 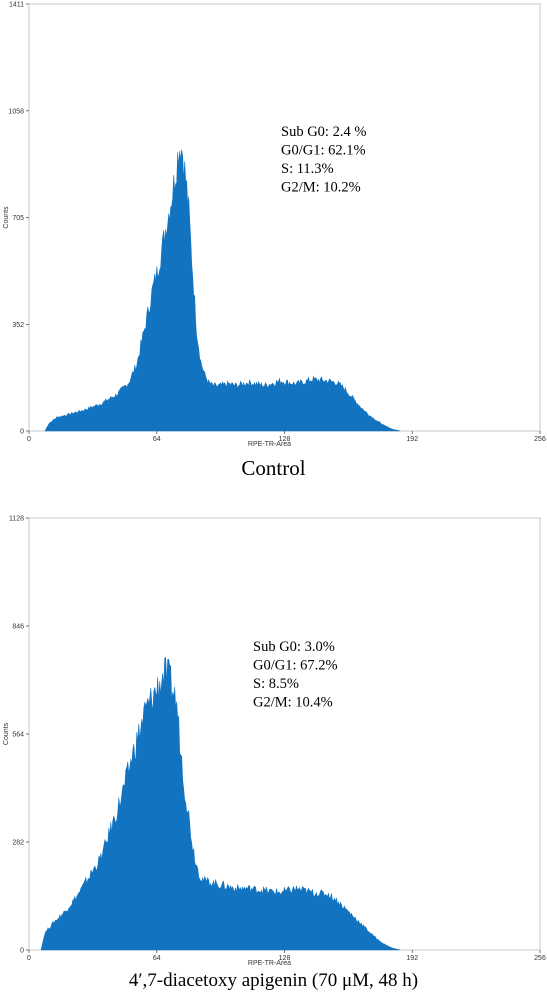 I want to click on phase-annotation: G0/G1: 62.1%, so click(x=323, y=151).